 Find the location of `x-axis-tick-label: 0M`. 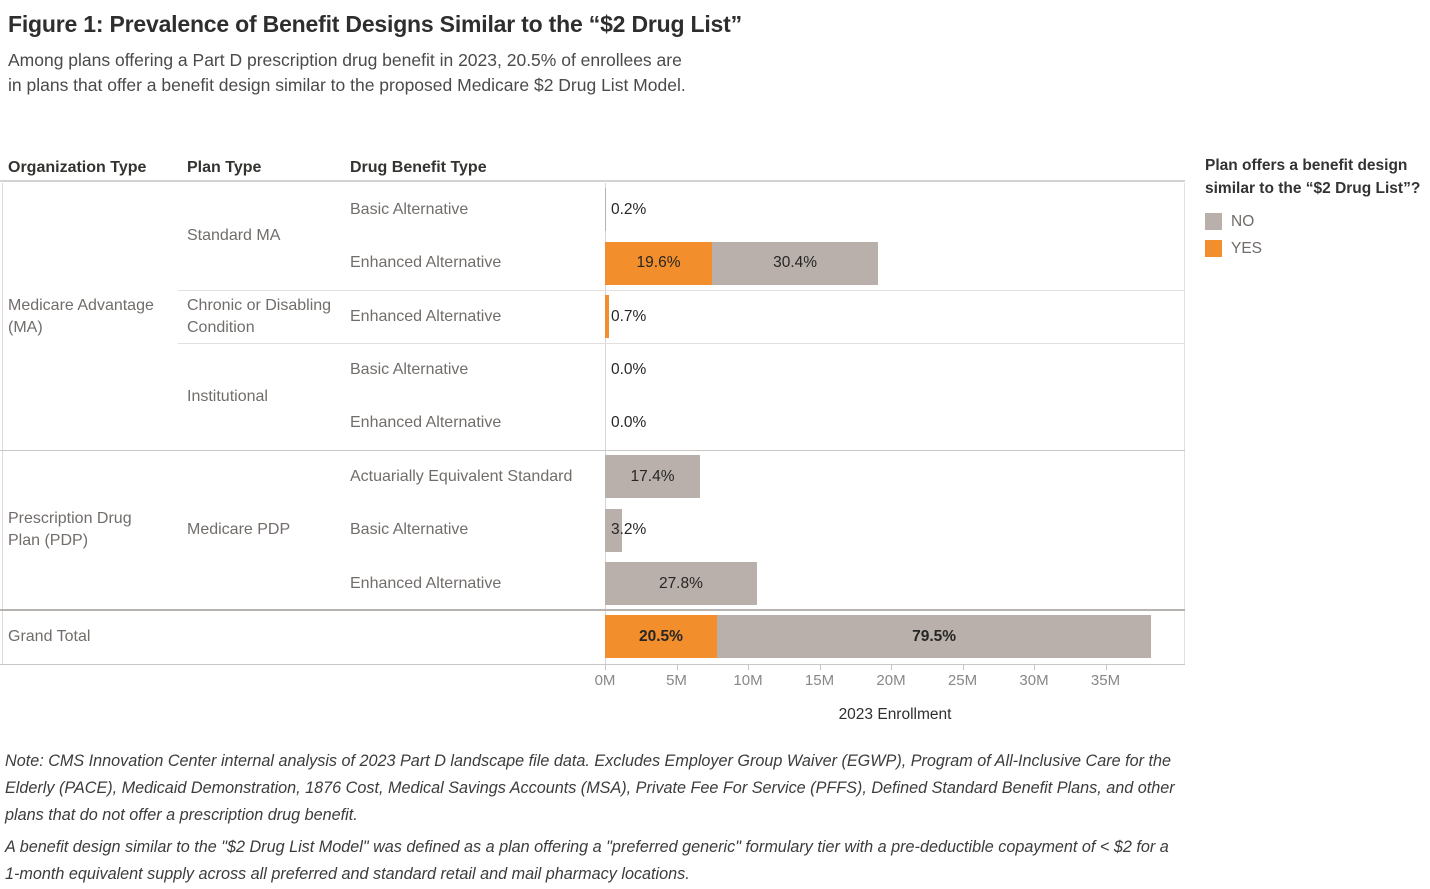

x-axis-tick-label: 0M is located at coordinates (605, 680).